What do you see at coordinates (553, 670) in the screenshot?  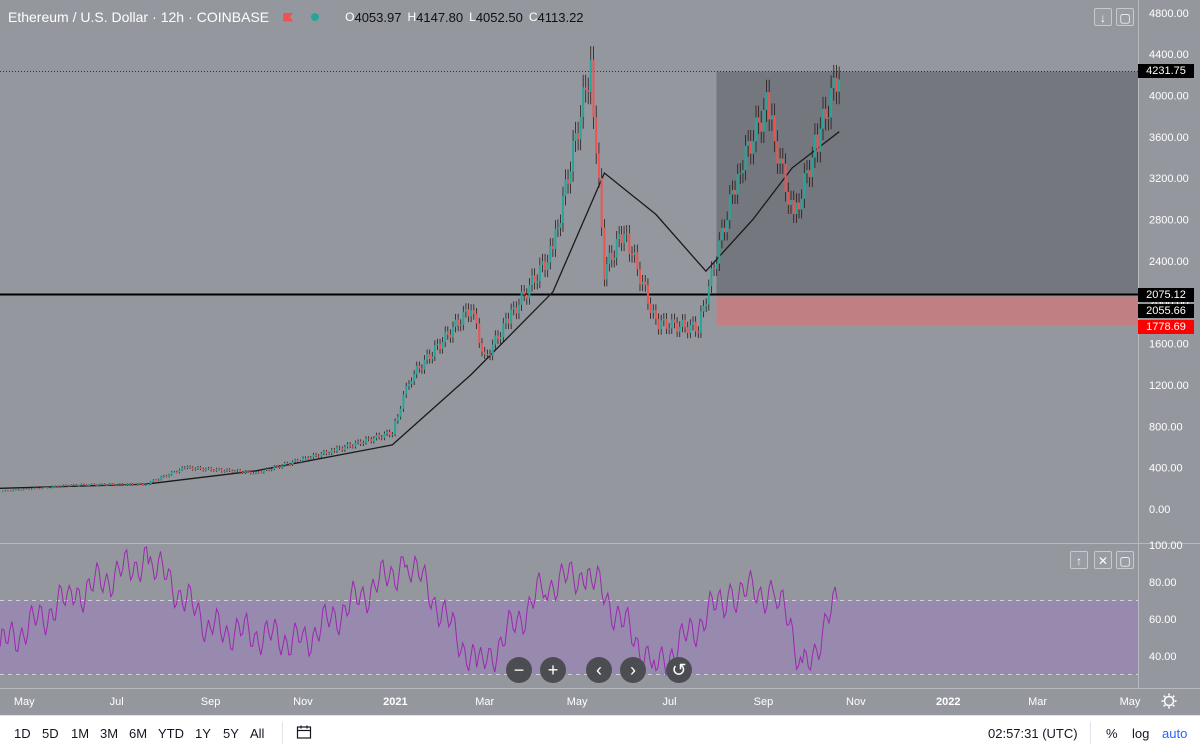 I see `zoom-in-button: +` at bounding box center [553, 670].